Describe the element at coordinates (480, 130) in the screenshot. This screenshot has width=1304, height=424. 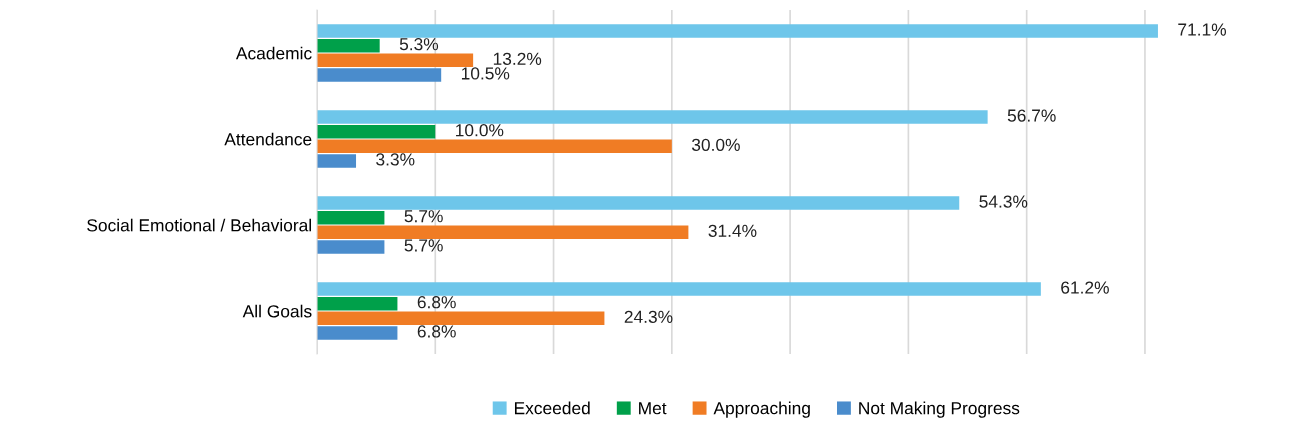
I see `data-label: 10.0%` at that location.